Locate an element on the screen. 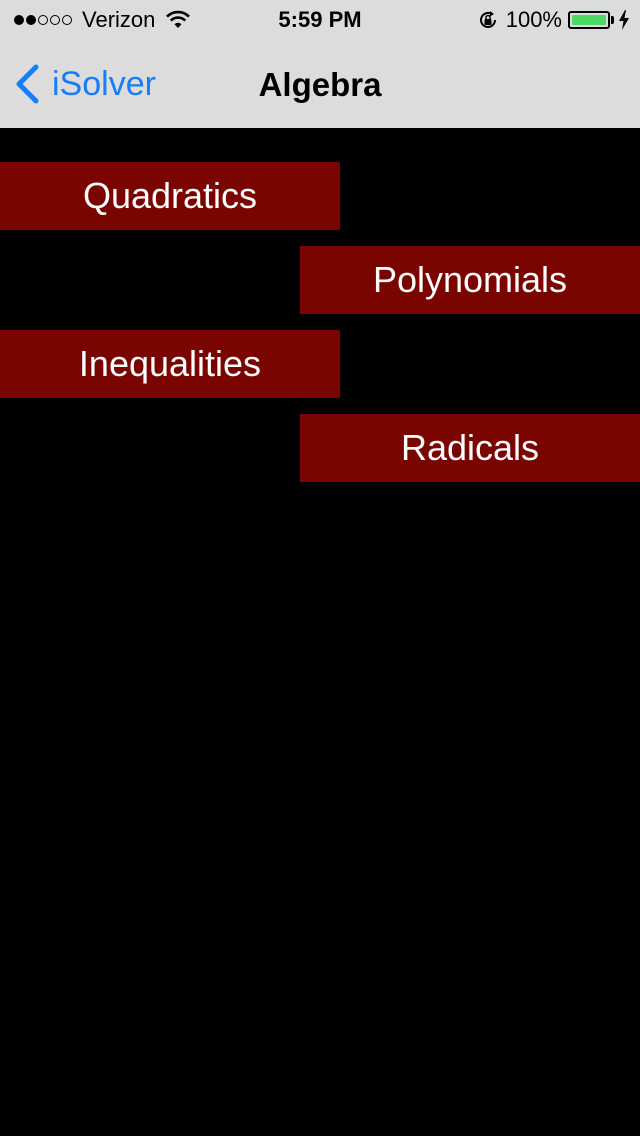 Image resolution: width=640 pixels, height=1136 pixels. status-left: Verizon is located at coordinates (102, 19).